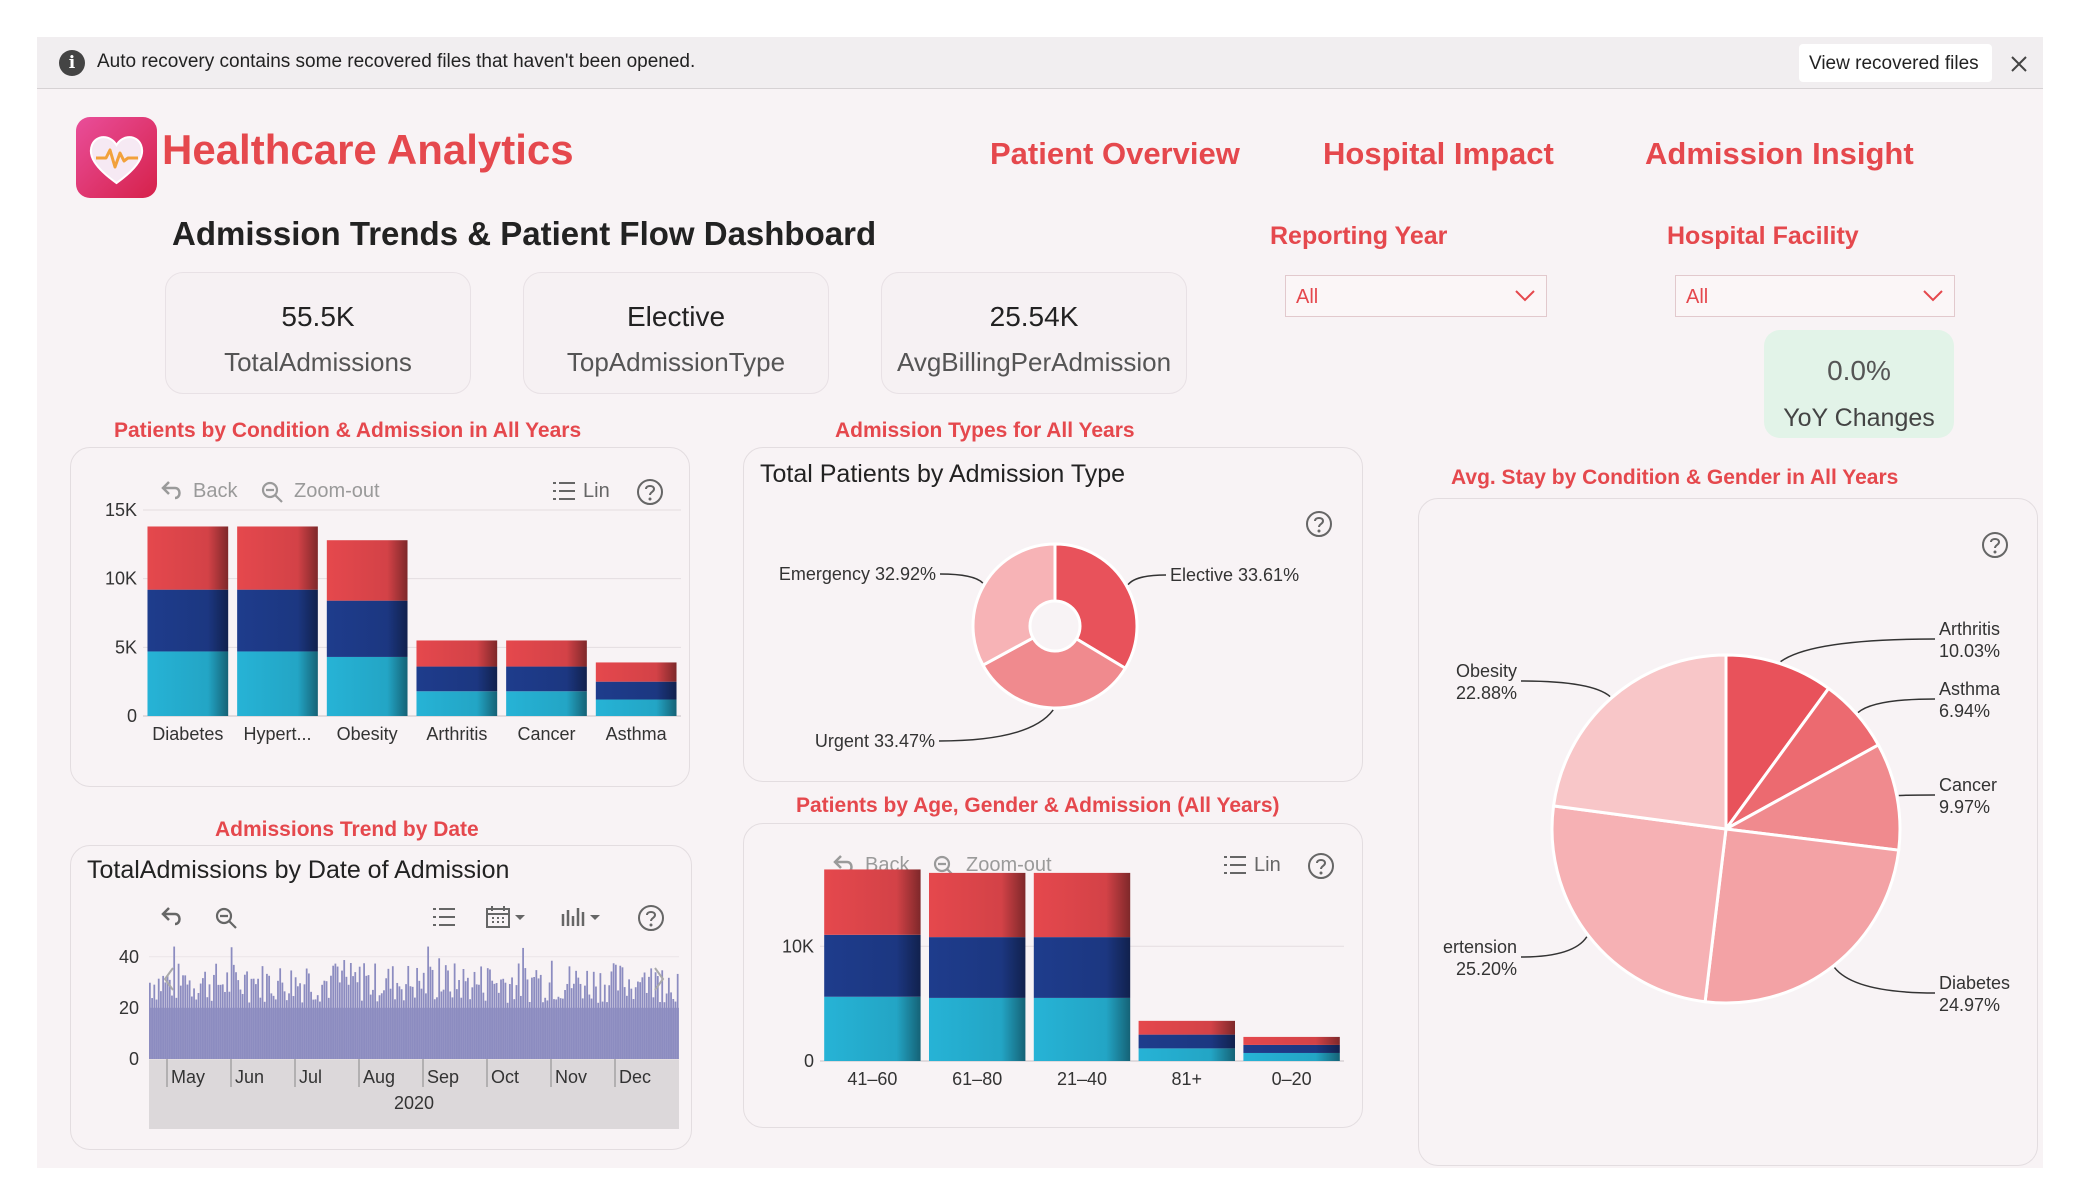 Image resolution: width=2075 pixels, height=1200 pixels. What do you see at coordinates (249, 1077) in the screenshot?
I see `month-label: Jun` at bounding box center [249, 1077].